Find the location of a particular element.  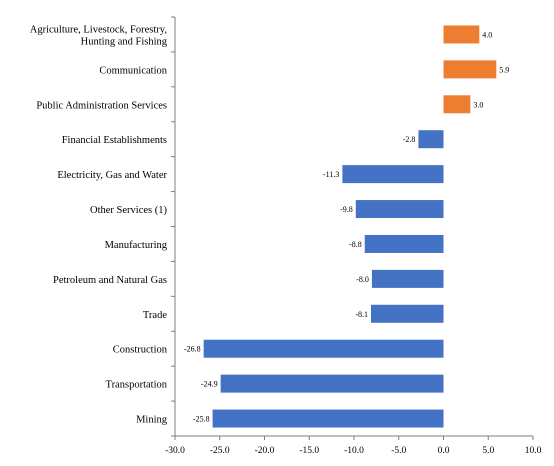

x-tick-label: -25.0 is located at coordinates (220, 451).